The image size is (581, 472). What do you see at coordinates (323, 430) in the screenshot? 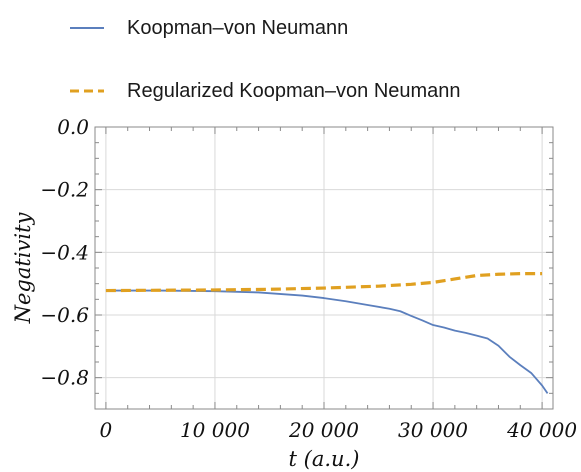
I see `x-tick-label: 20 000` at bounding box center [323, 430].